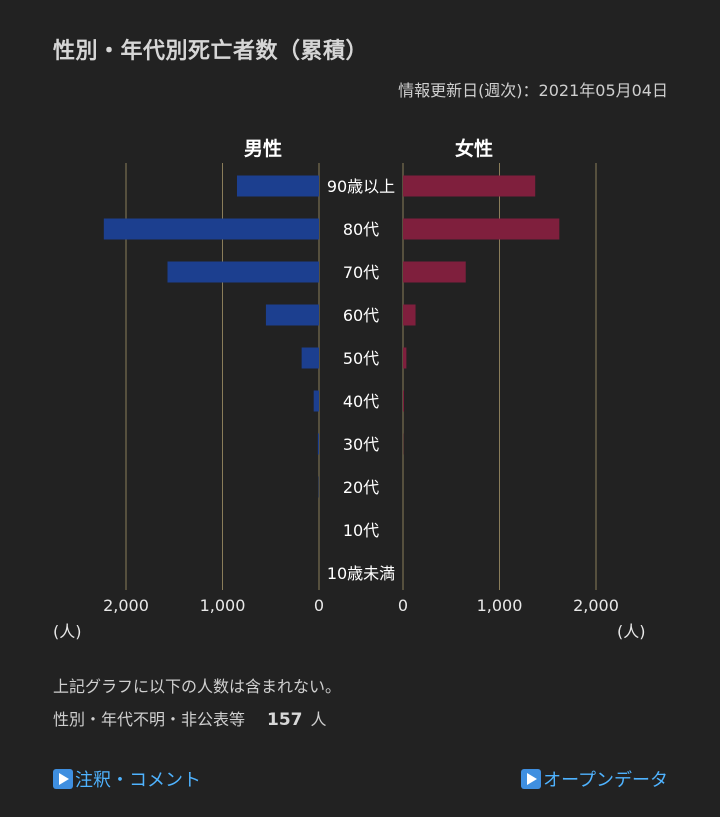 The height and width of the screenshot is (817, 720). What do you see at coordinates (533, 90) in the screenshot?
I see `update-date: 情報更新日(週次)：2021年05月04日` at bounding box center [533, 90].